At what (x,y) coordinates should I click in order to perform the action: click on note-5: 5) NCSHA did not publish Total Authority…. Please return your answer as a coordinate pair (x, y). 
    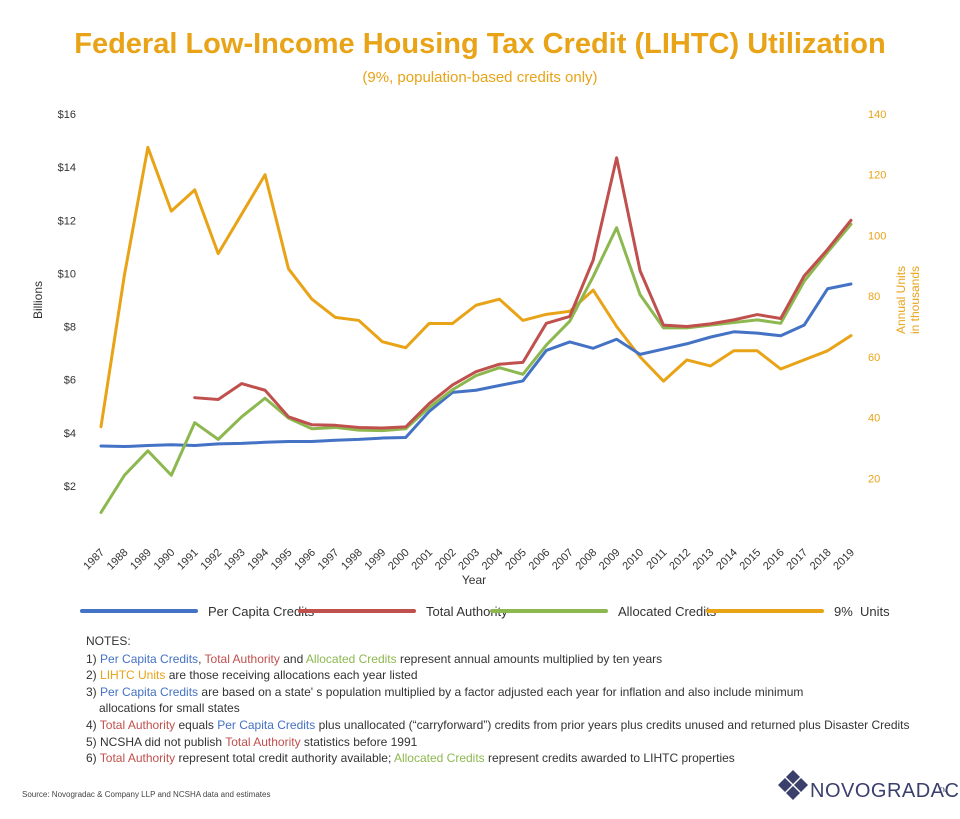
    Looking at the image, I should click on (252, 741).